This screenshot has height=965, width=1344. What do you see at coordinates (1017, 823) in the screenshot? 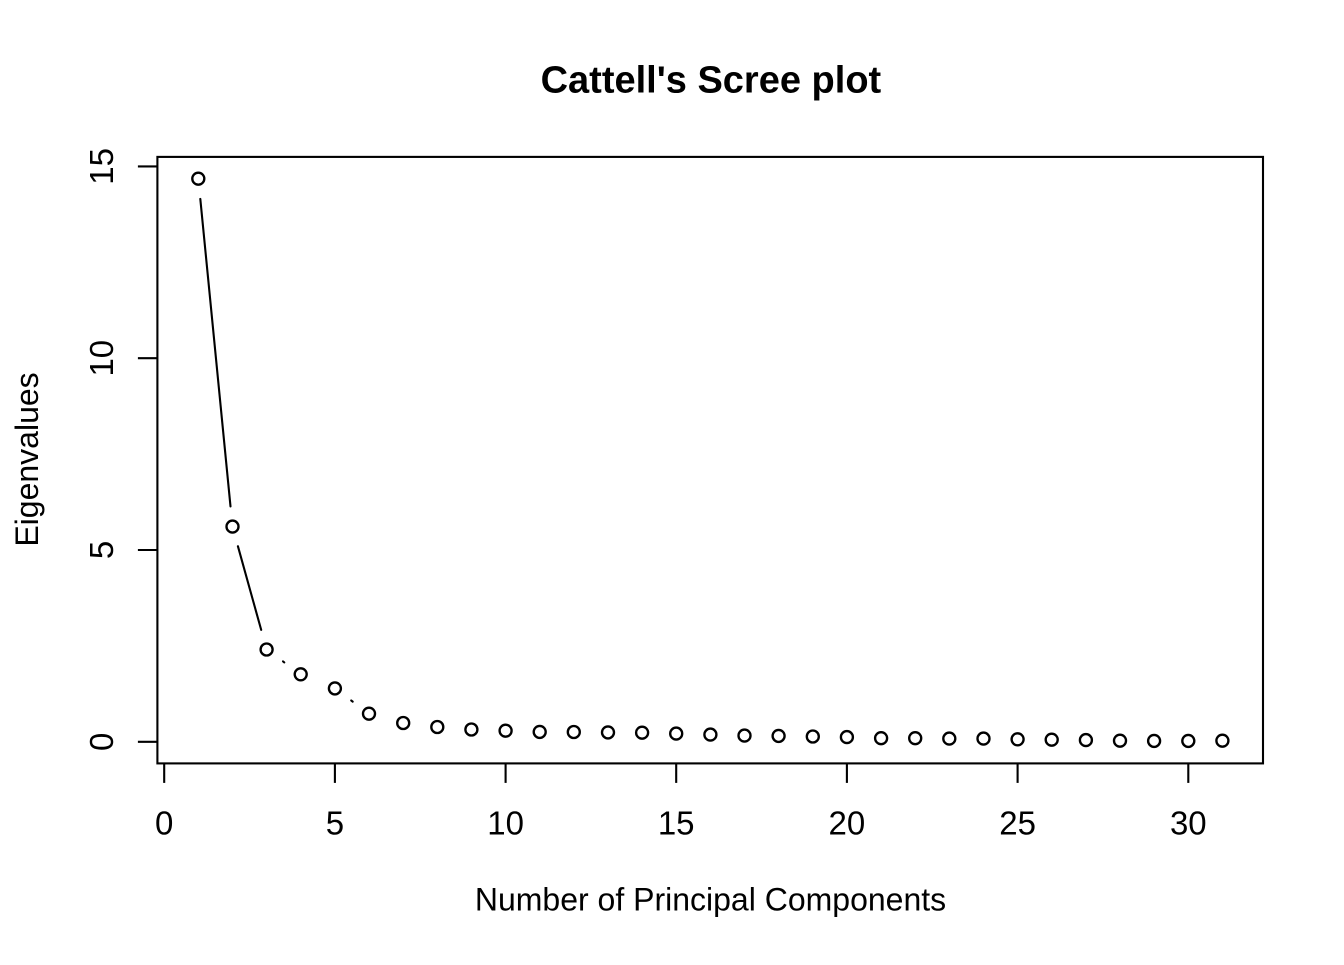
I see `svg-text: 25` at bounding box center [1017, 823].